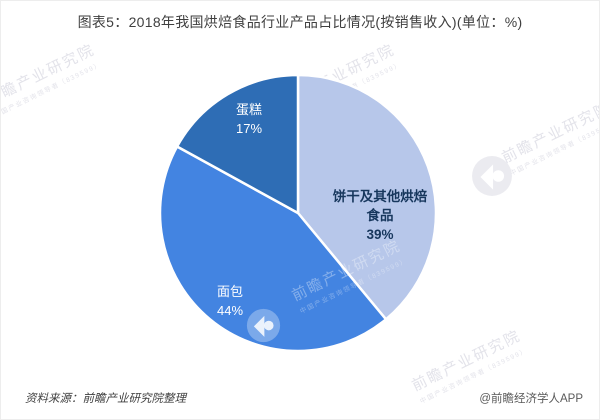 This screenshot has height=420, width=600. Describe the element at coordinates (248, 109) in the screenshot. I see `slice-name: 蛋糕` at that location.